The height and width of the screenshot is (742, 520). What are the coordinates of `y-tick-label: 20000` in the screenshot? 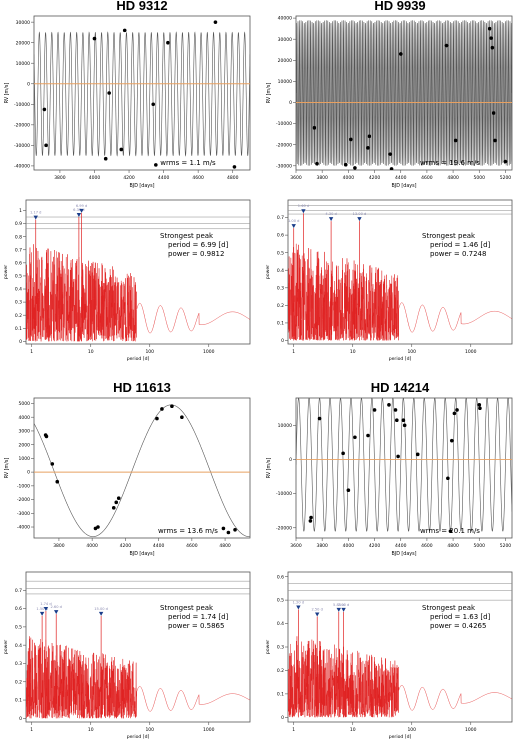 It's located at (23, 43).